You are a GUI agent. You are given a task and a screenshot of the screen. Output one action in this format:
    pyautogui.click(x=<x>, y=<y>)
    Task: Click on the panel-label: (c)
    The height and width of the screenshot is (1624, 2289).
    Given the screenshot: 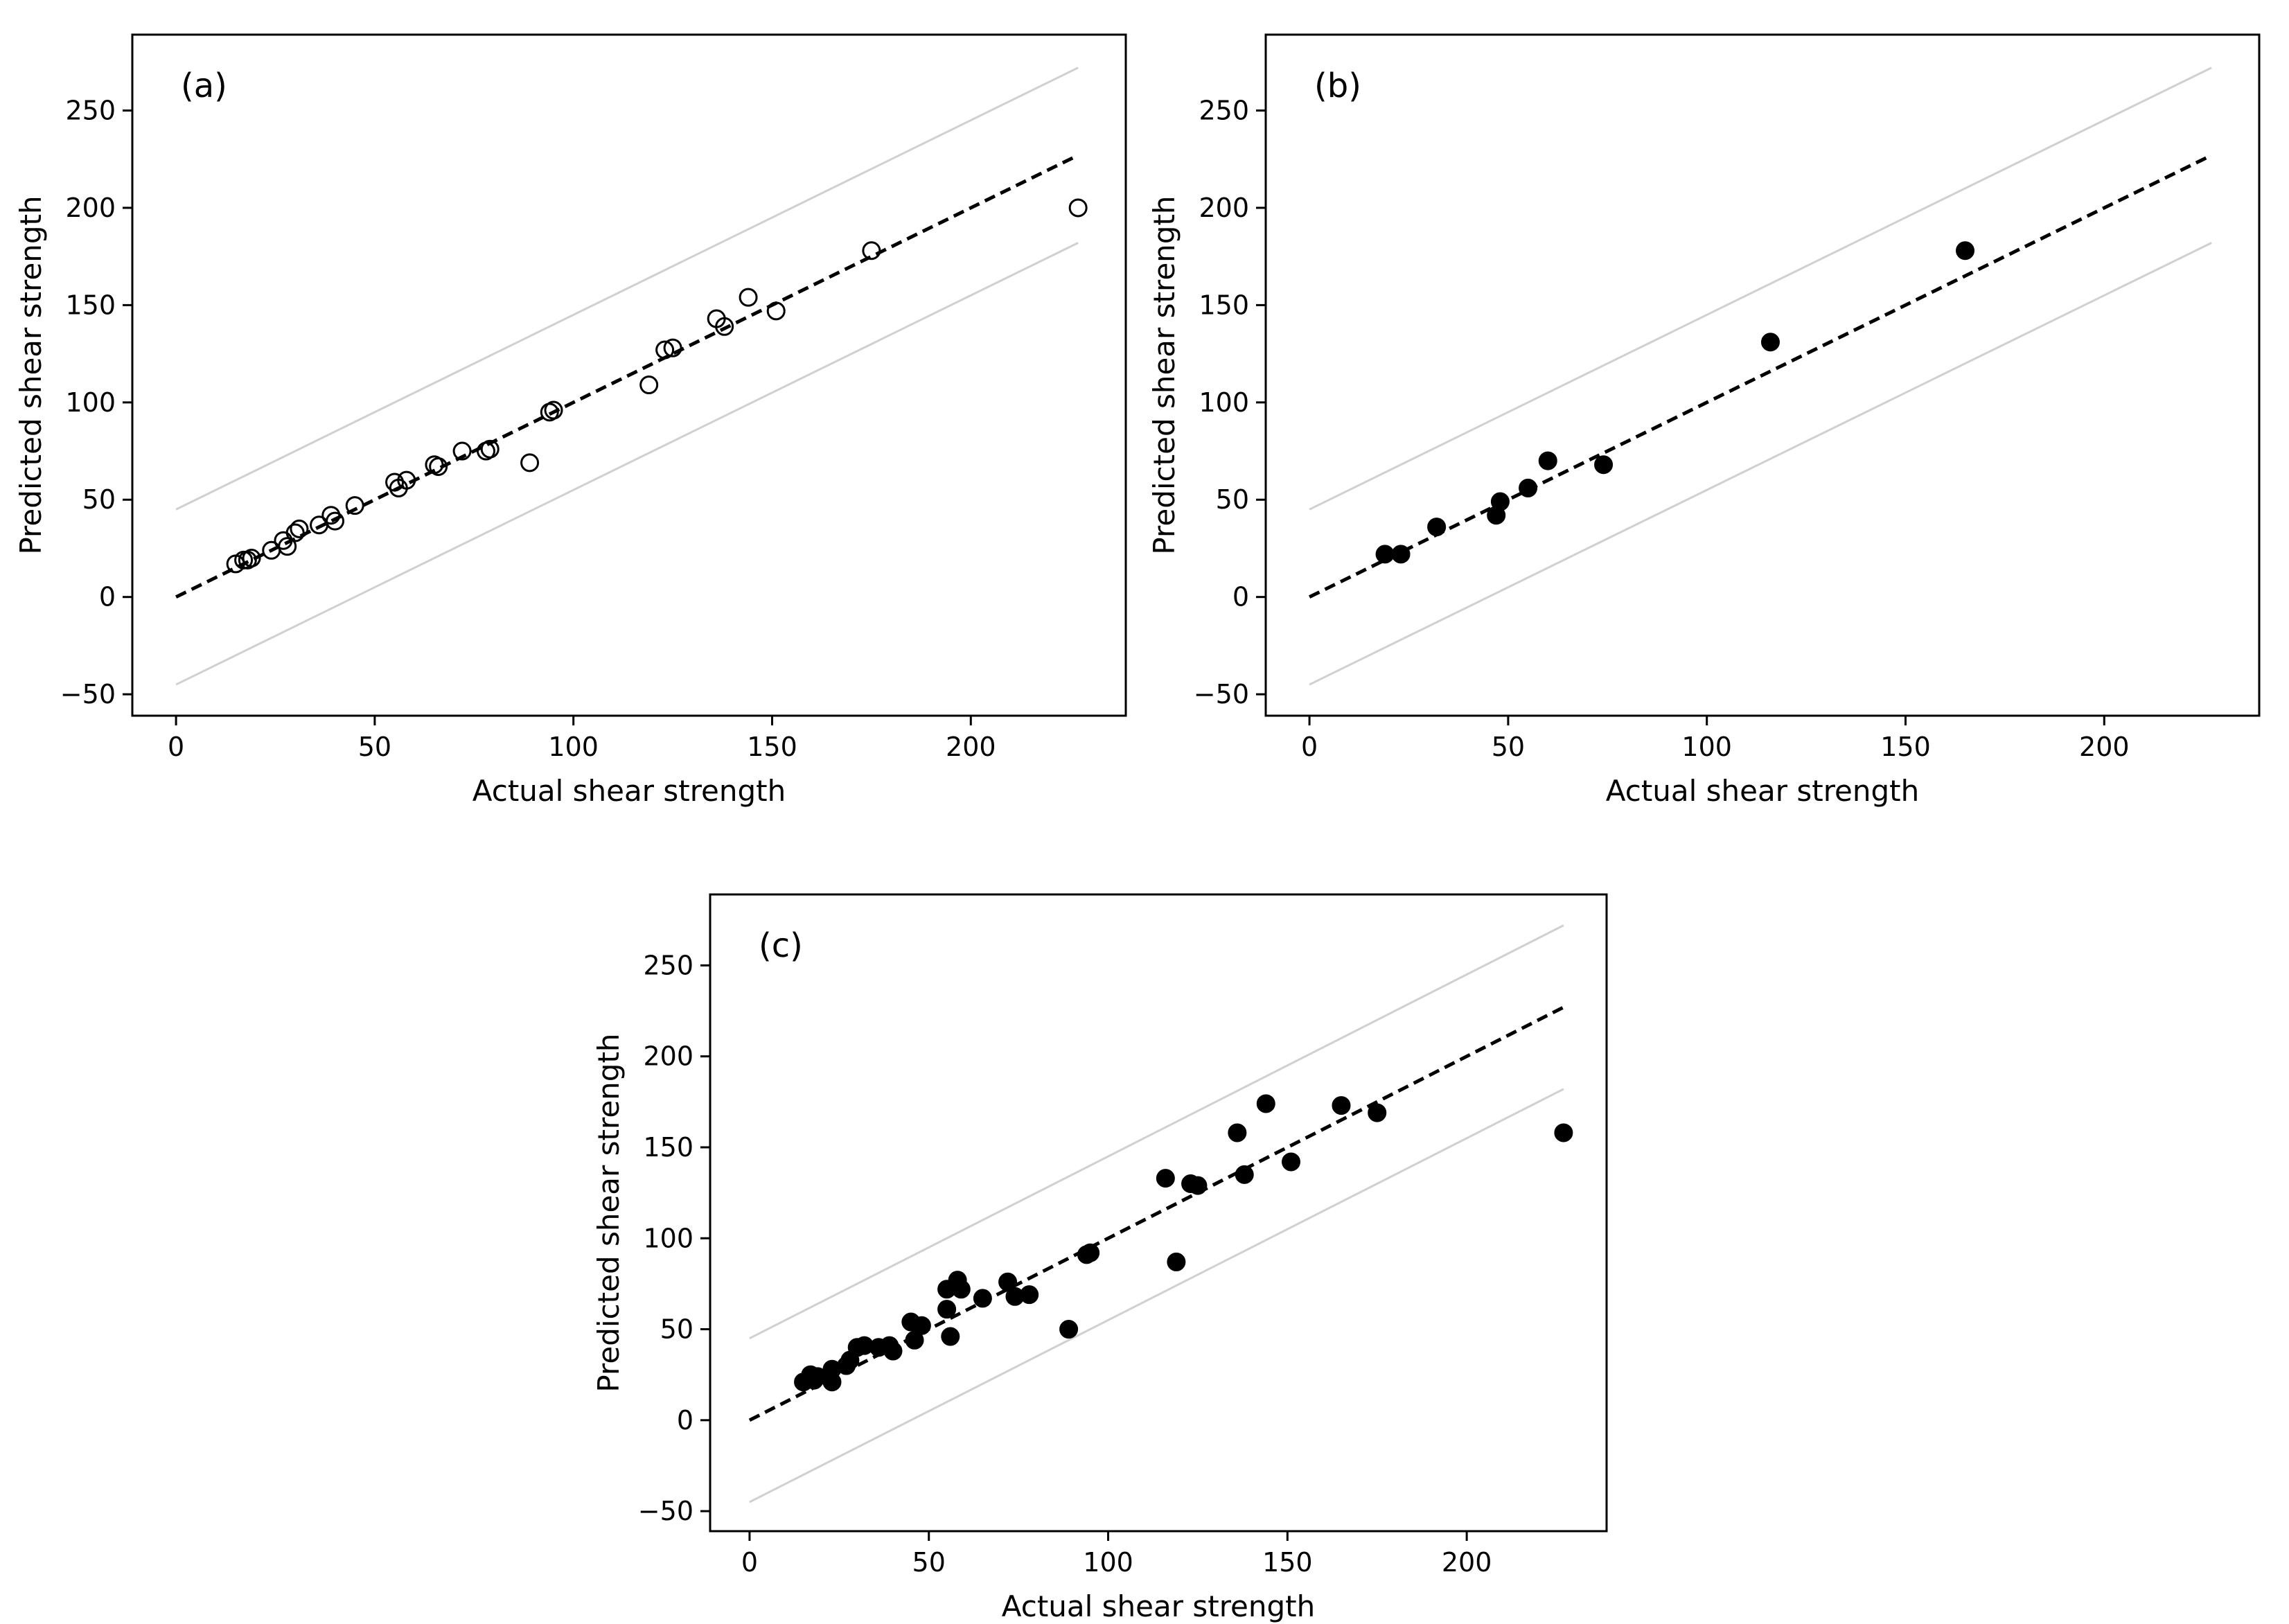 What is the action you would take?
    pyautogui.click(x=781, y=945)
    